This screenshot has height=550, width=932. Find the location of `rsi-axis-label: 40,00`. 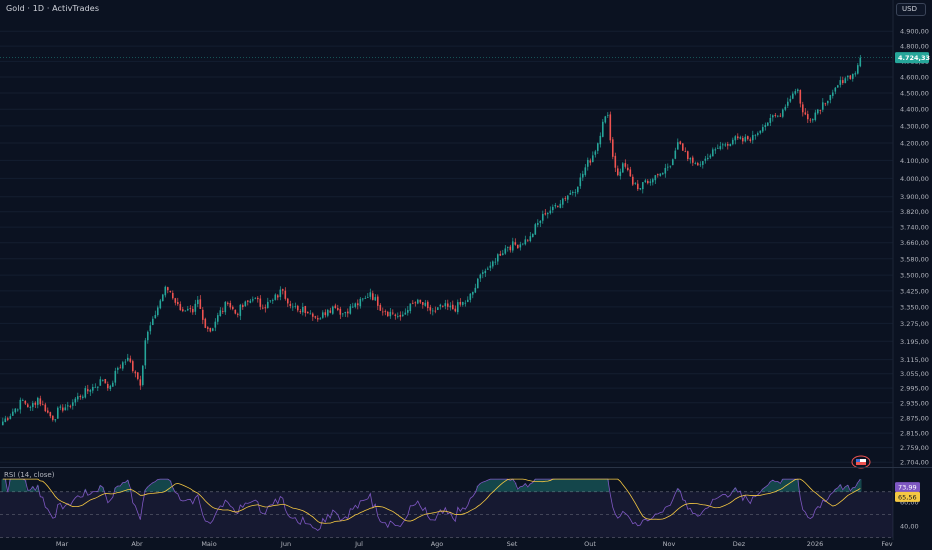

rsi-axis-label: 40,00 is located at coordinates (909, 527).